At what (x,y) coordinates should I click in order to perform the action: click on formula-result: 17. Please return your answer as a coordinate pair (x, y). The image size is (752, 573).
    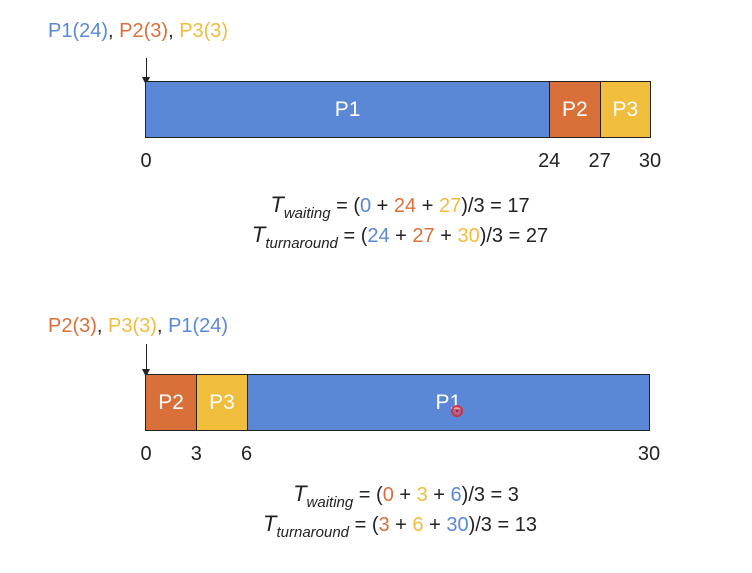
    Looking at the image, I should click on (518, 206).